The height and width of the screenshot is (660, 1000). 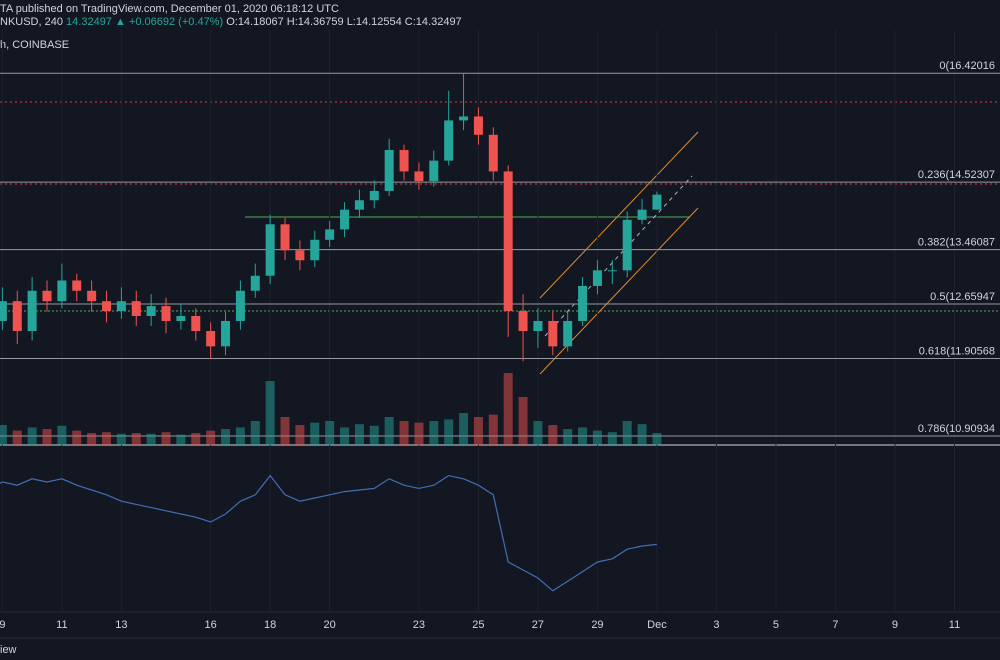 I want to click on fib-label: 0.618(11.90568, so click(x=957, y=351).